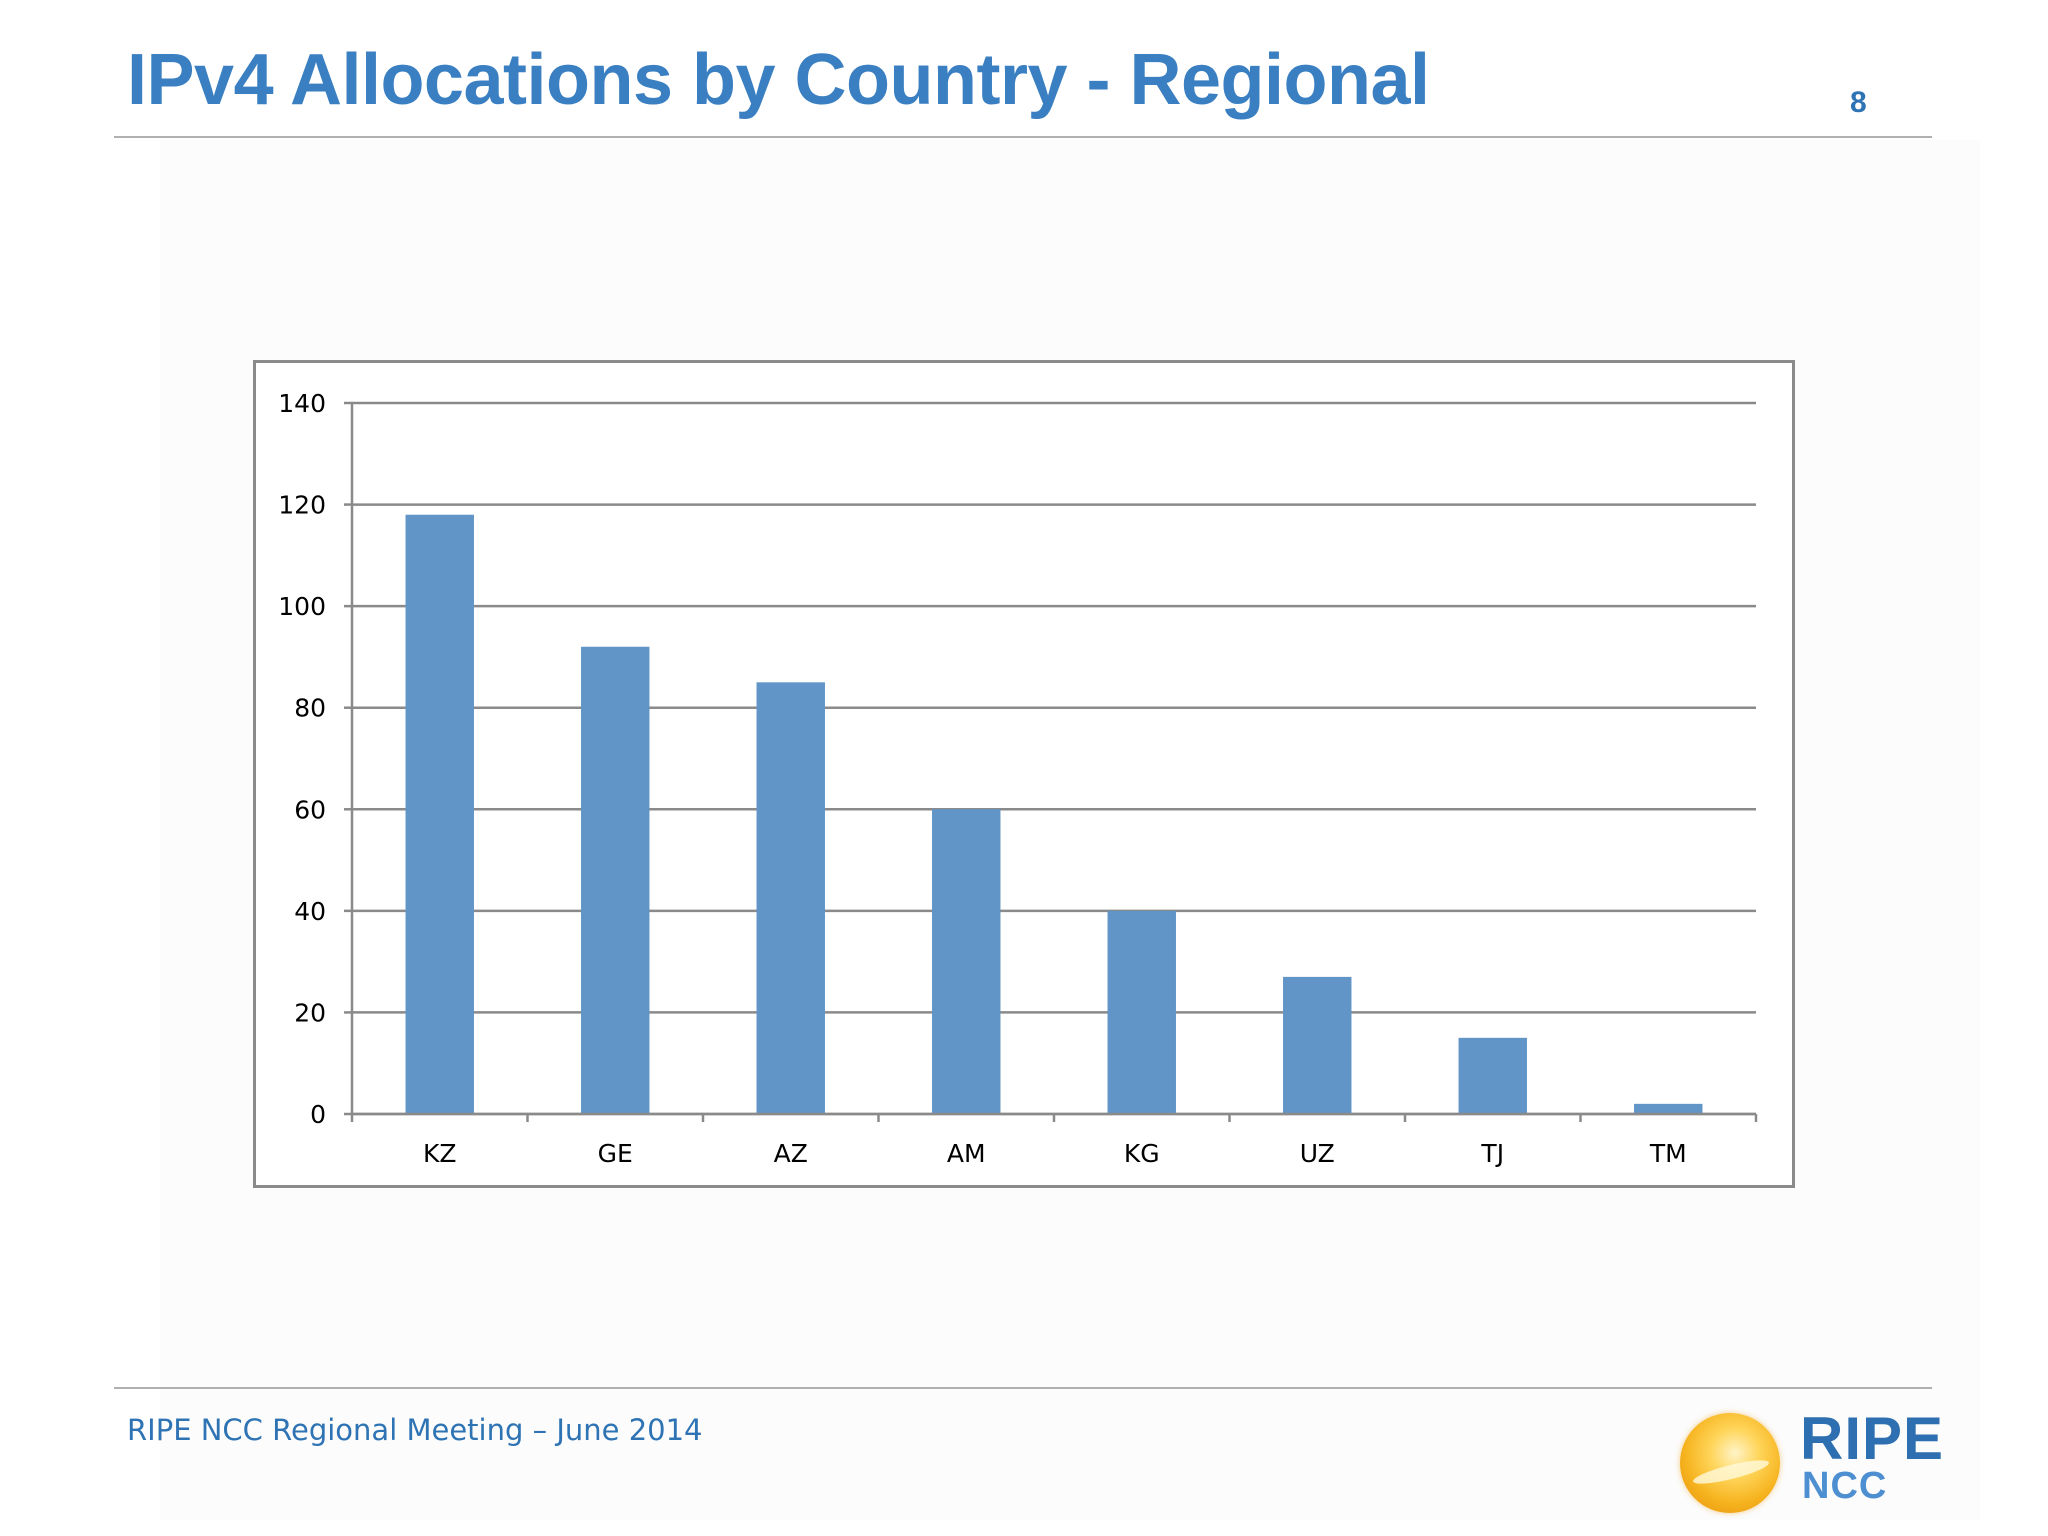 The image size is (2048, 1536). What do you see at coordinates (1845, 1486) in the screenshot?
I see `logo-subwordmark: NCC` at bounding box center [1845, 1486].